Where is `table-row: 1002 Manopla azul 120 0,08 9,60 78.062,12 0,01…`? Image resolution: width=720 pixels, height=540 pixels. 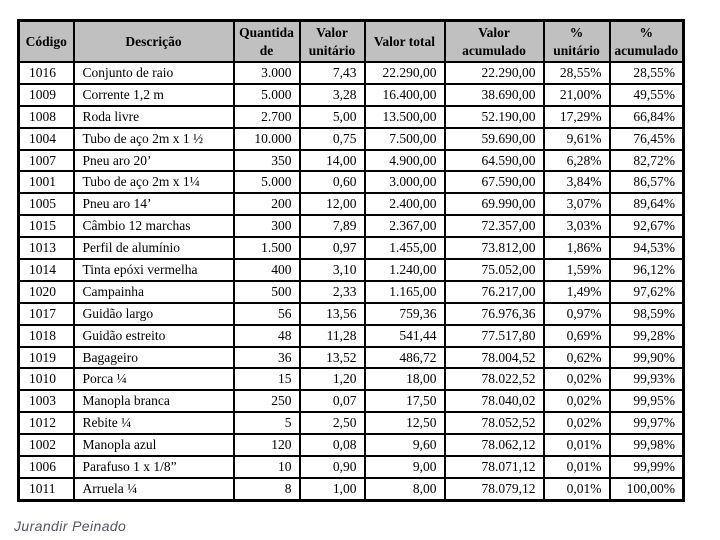 table-row: 1002 Manopla azul 120 0,08 9,60 78.062,12 0,01… is located at coordinates (351, 445).